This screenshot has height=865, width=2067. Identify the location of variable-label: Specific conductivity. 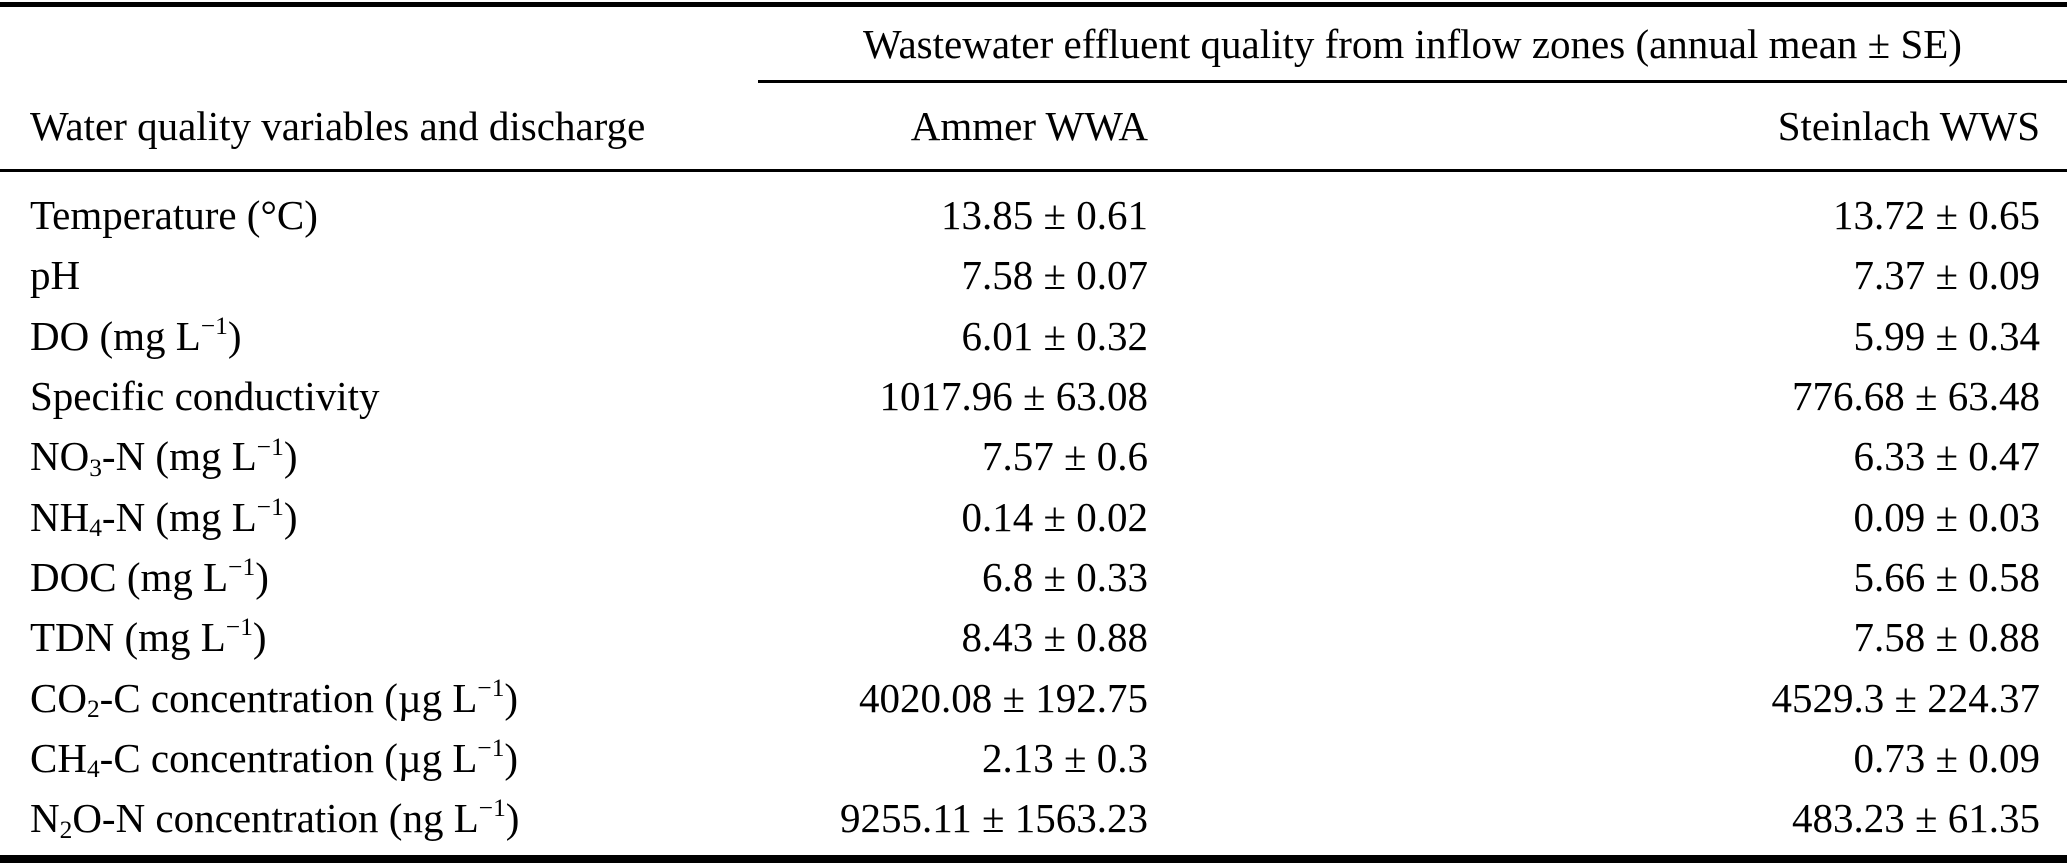
(205, 396).